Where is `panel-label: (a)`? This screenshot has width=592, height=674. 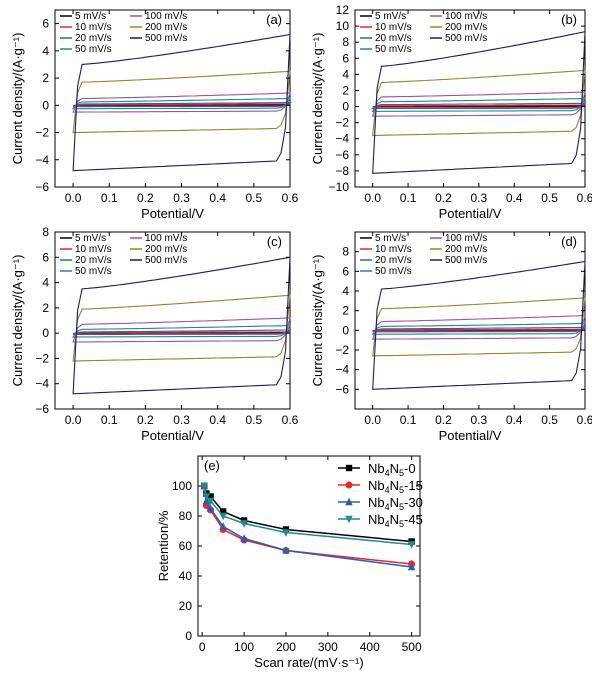
panel-label: (a) is located at coordinates (274, 19).